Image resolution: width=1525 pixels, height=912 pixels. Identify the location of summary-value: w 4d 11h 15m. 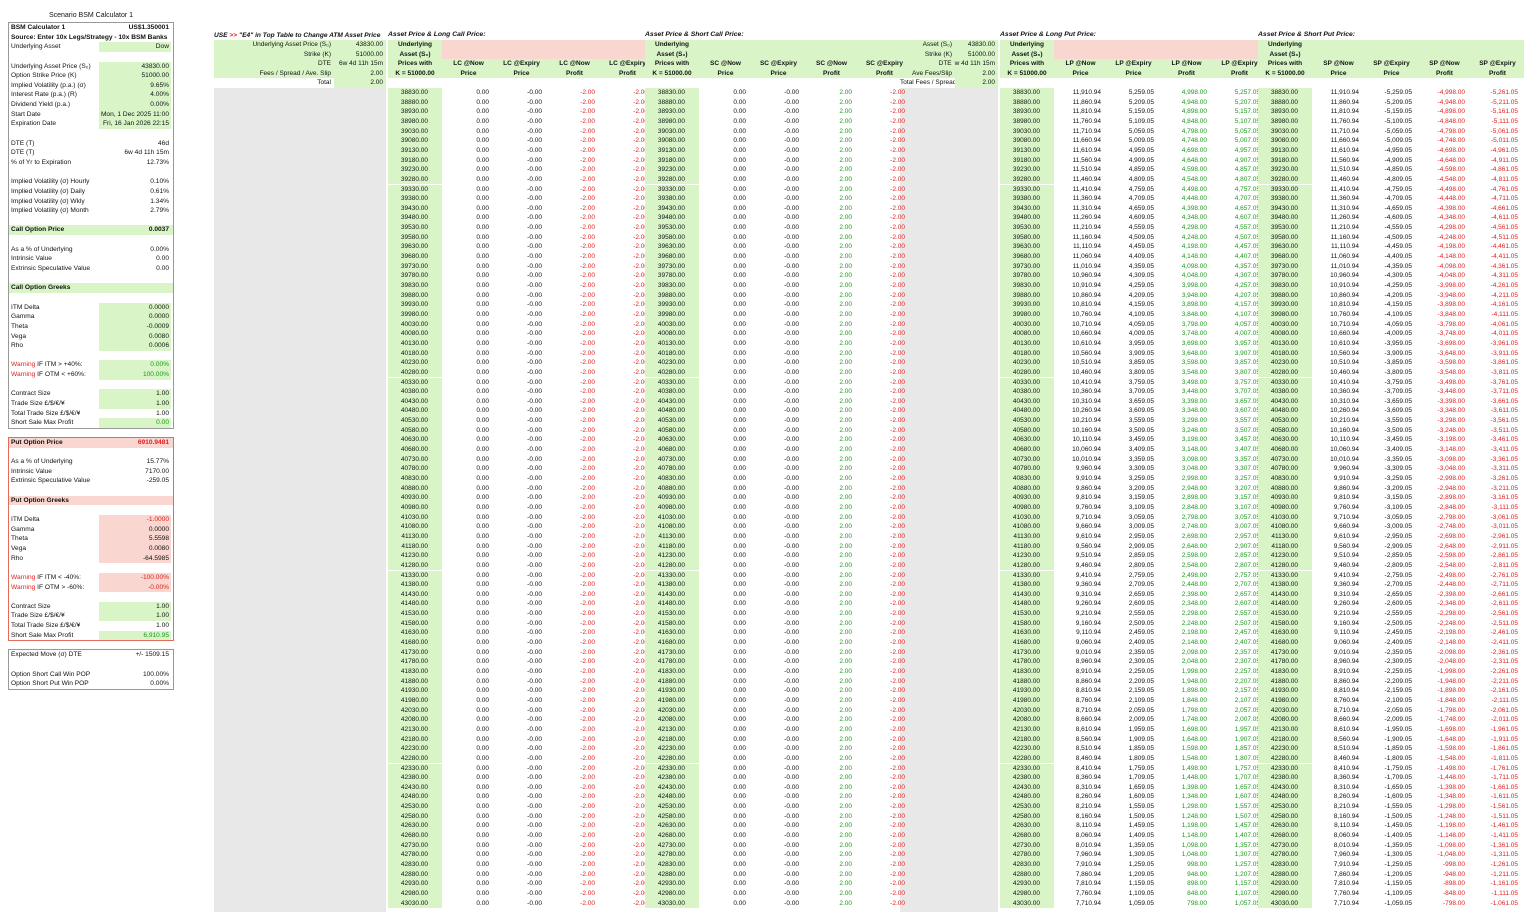
(976, 64).